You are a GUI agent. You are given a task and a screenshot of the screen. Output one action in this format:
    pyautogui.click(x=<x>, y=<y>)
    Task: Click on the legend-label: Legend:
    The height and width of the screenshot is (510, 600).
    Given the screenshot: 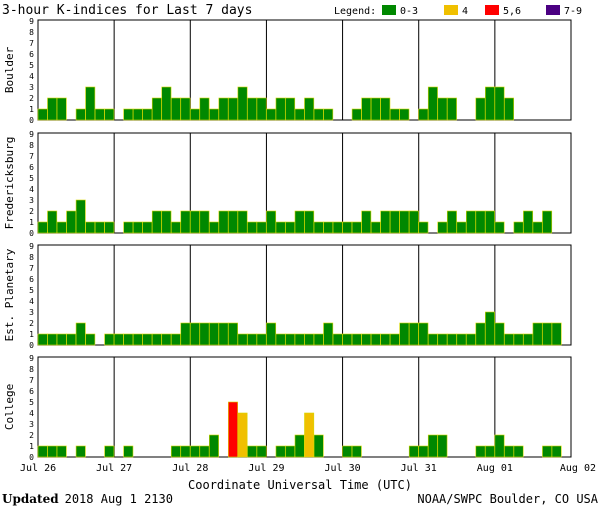 What is the action you would take?
    pyautogui.click(x=355, y=11)
    